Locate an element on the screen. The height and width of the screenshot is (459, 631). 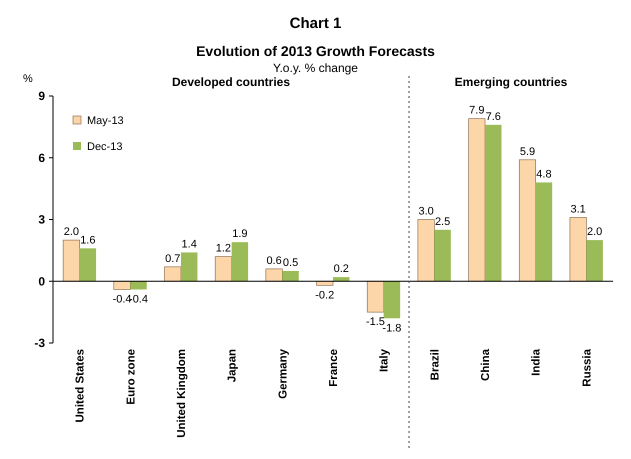
y-axis-title: % is located at coordinates (28, 79).